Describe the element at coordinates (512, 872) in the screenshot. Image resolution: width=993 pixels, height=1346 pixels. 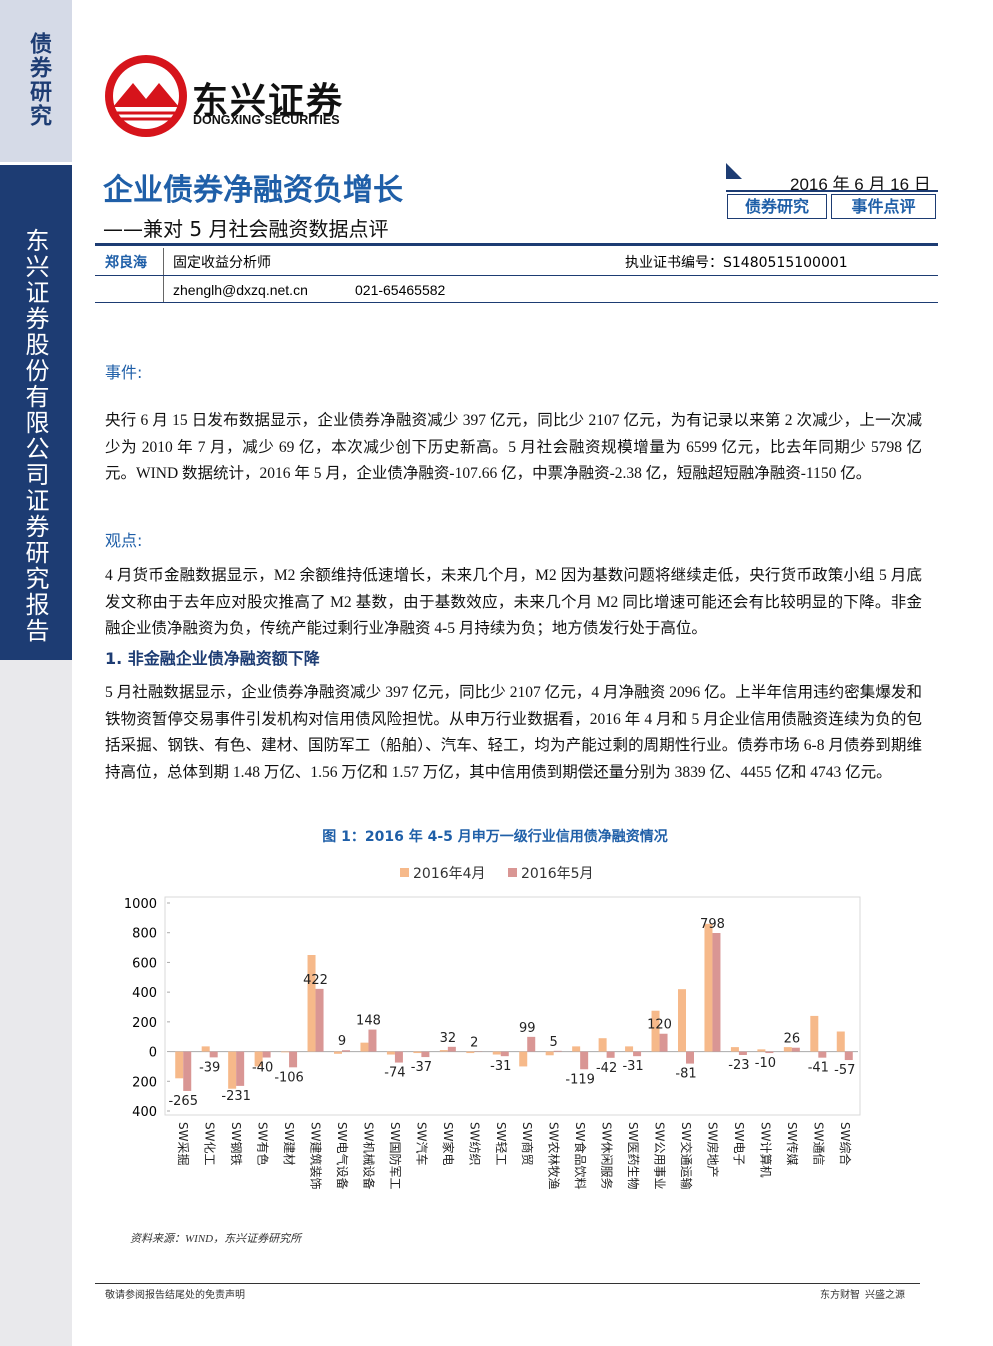
I see `legend-swatch` at that location.